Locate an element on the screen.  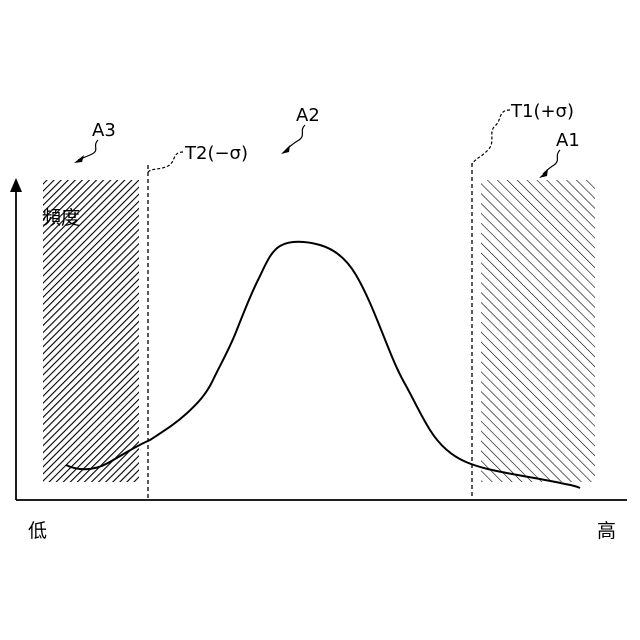
threshold-t1-label: T1(+σ) is located at coordinates (542, 111).